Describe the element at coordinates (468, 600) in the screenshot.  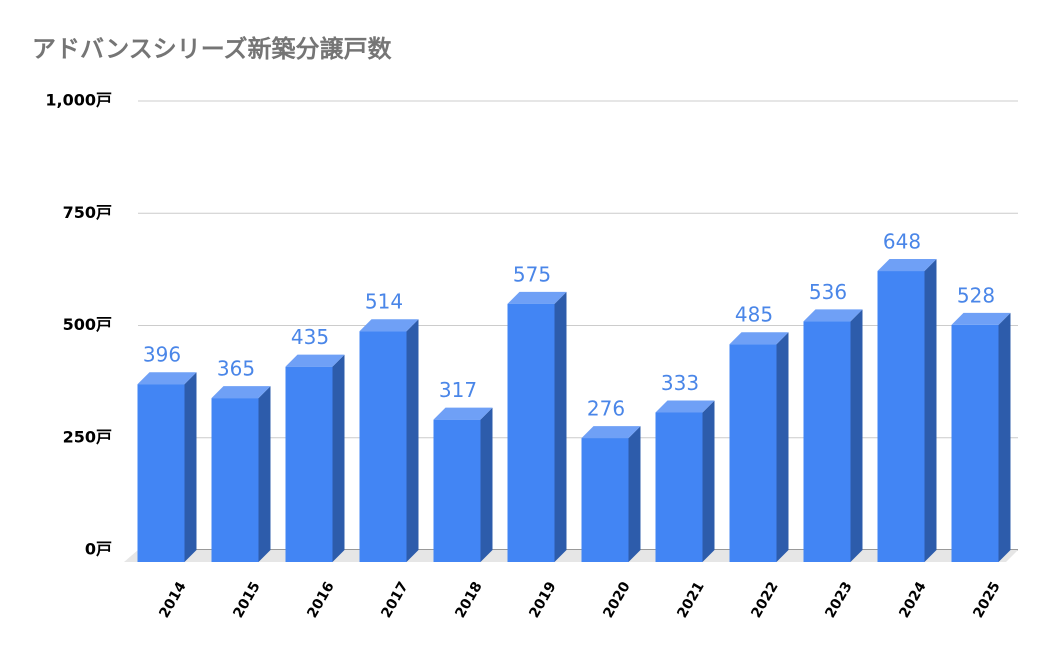
I see `x-tick-label: 2018` at that location.